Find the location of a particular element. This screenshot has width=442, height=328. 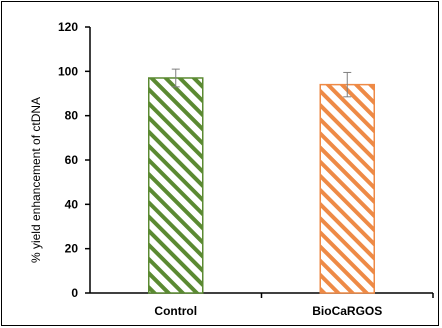

x-tick-label: BioCaRGOS is located at coordinates (347, 311).